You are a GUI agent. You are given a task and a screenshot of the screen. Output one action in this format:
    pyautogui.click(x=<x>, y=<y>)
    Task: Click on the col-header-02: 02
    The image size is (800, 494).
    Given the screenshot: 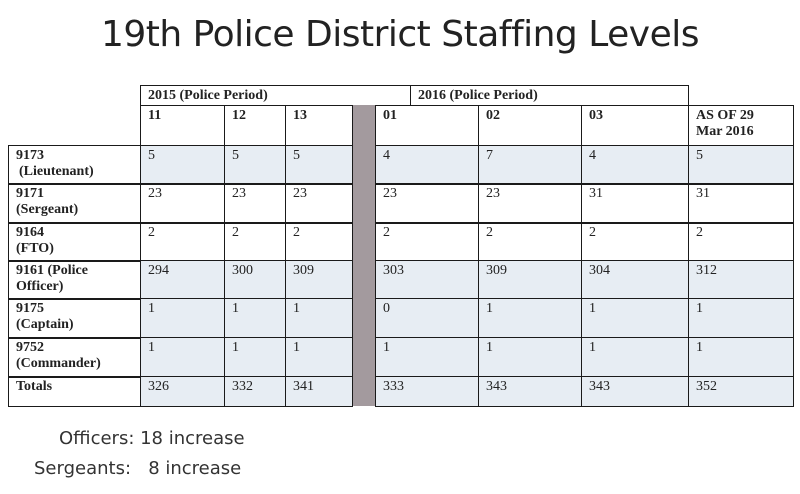 What is the action you would take?
    pyautogui.click(x=530, y=125)
    